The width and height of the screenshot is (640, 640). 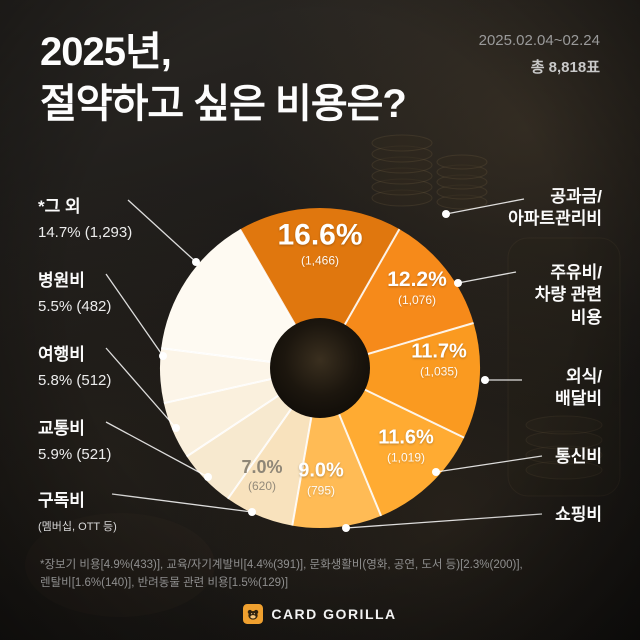 What do you see at coordinates (578, 388) in the screenshot?
I see `legend-item-dining-delivery: 외식/ 배달비` at bounding box center [578, 388].